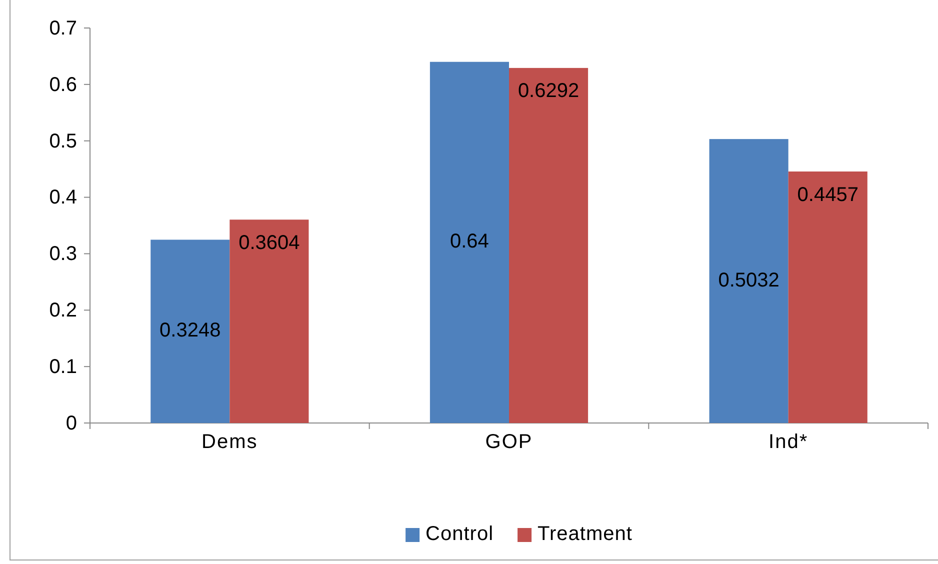 Image resolution: width=938 pixels, height=564 pixels. What do you see at coordinates (269, 243) in the screenshot?
I see `data-label: 0.3604` at bounding box center [269, 243].